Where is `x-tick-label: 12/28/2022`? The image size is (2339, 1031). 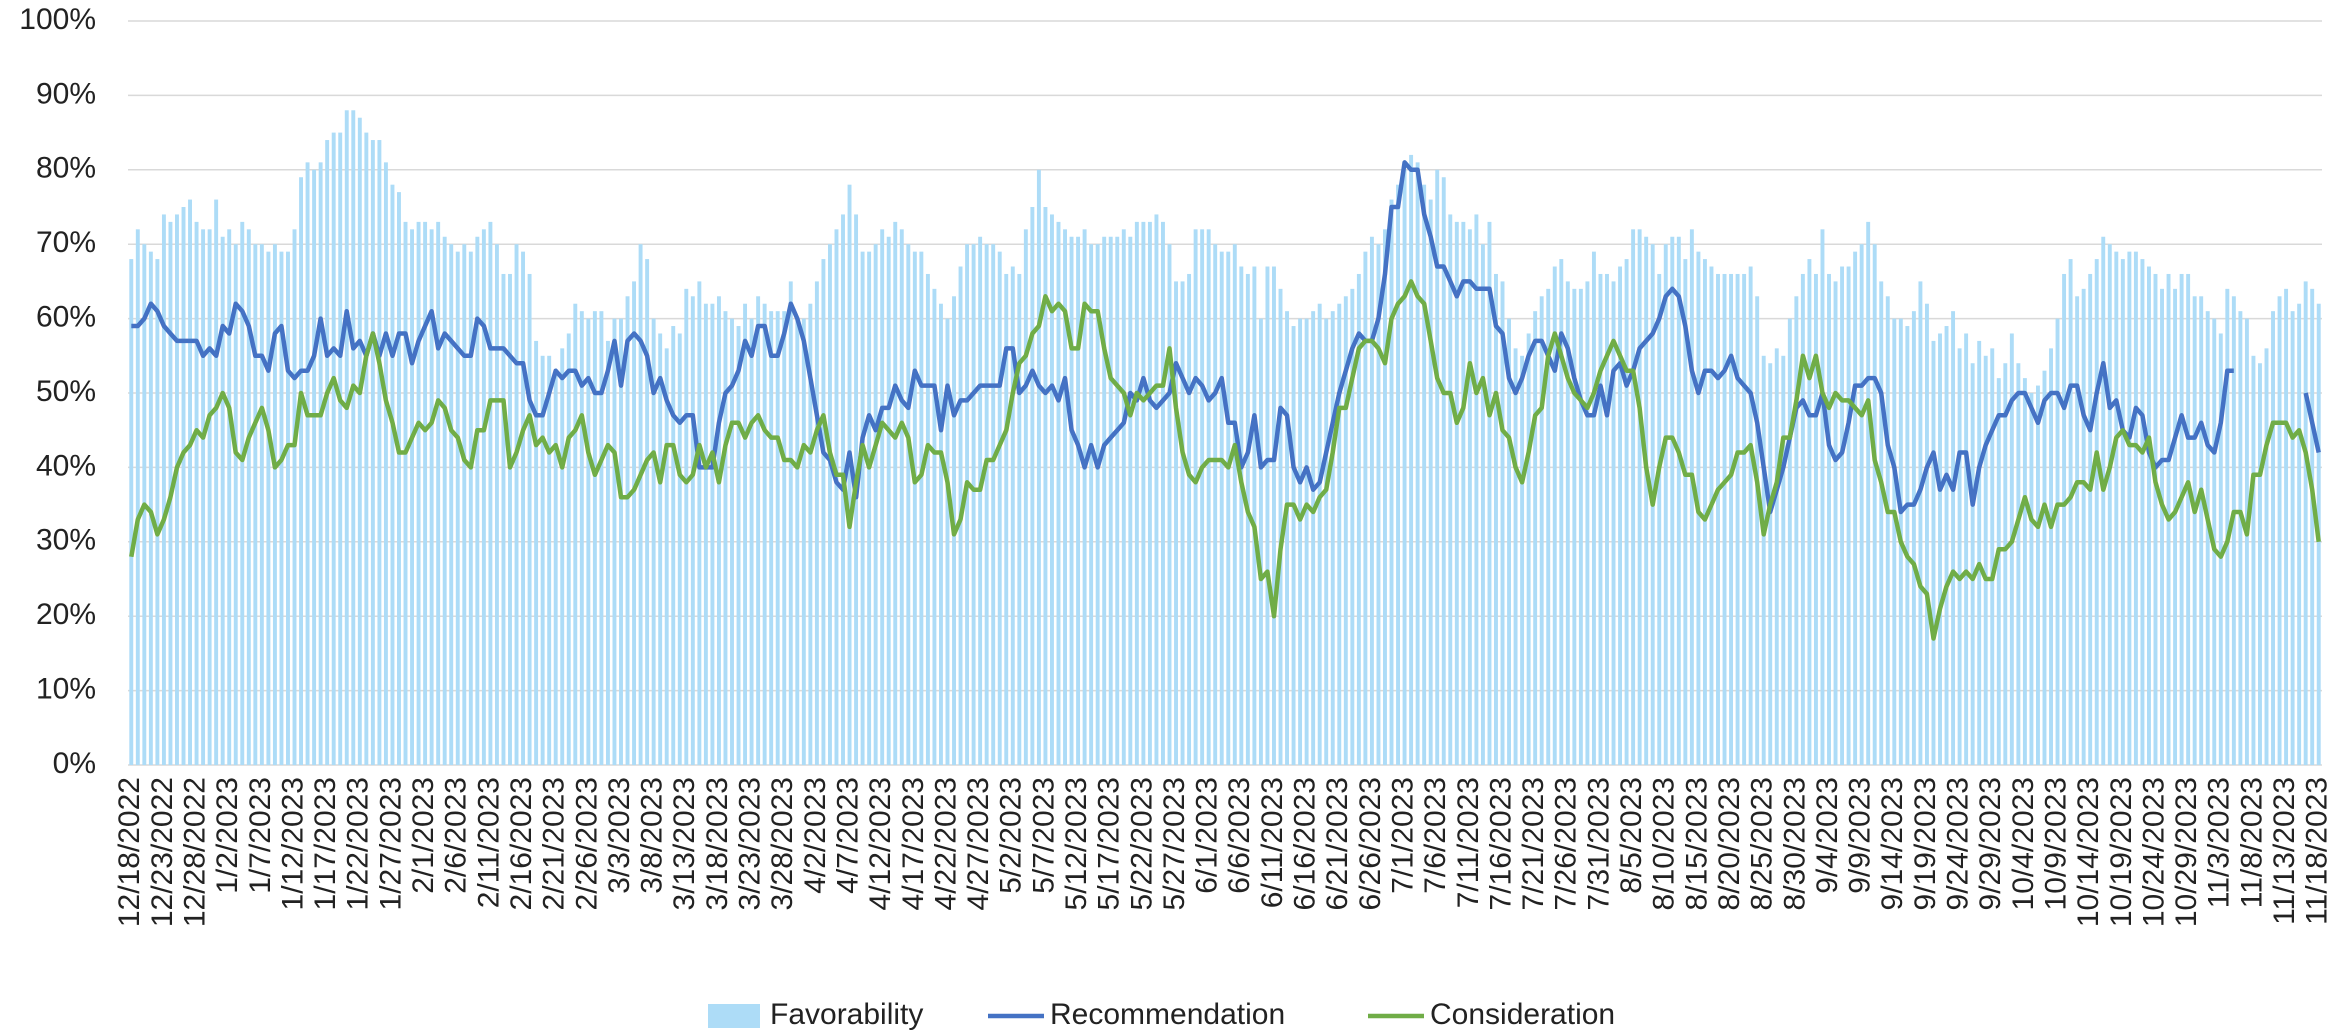 x-tick-label: 12/28/2022 is located at coordinates (194, 852).